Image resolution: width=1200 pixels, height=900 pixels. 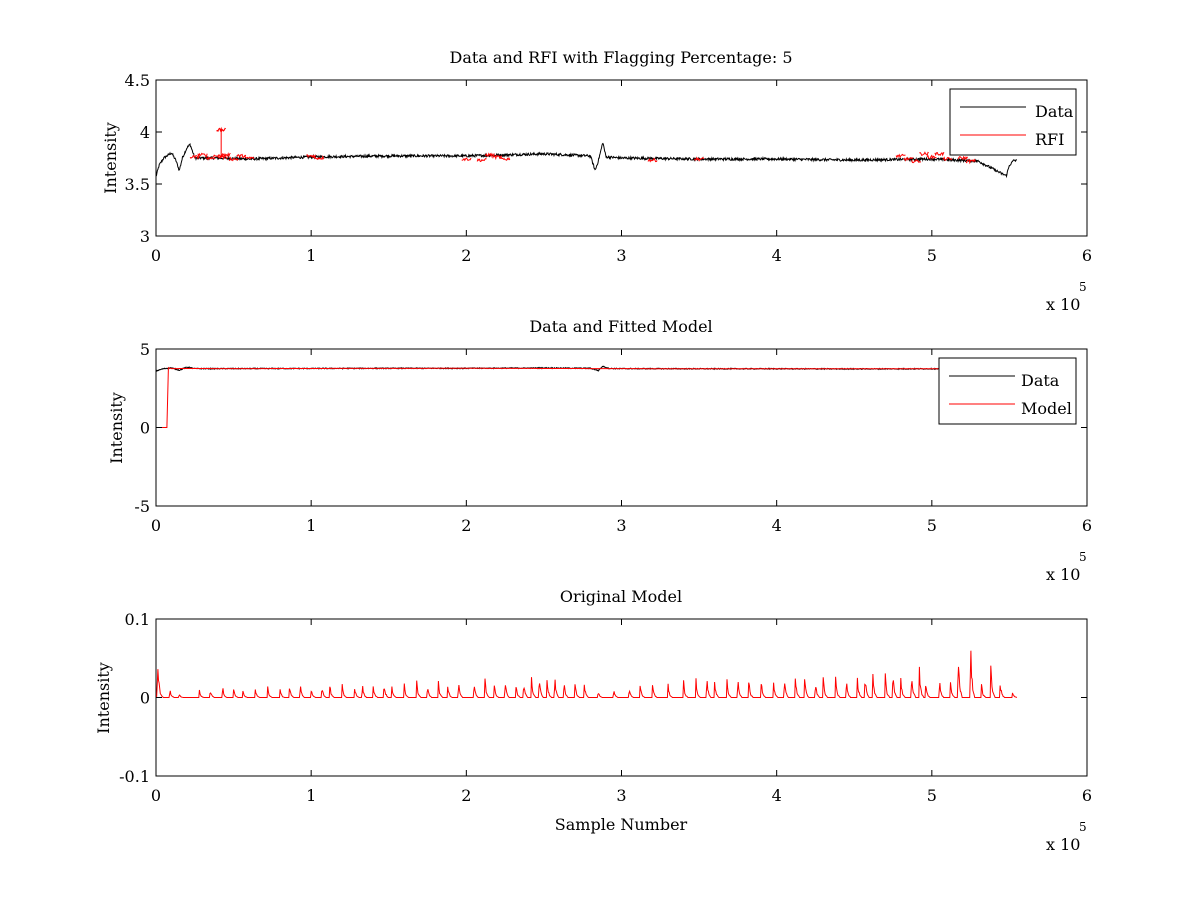 I want to click on panel-2-legend: Data Model, so click(x=1007, y=391).